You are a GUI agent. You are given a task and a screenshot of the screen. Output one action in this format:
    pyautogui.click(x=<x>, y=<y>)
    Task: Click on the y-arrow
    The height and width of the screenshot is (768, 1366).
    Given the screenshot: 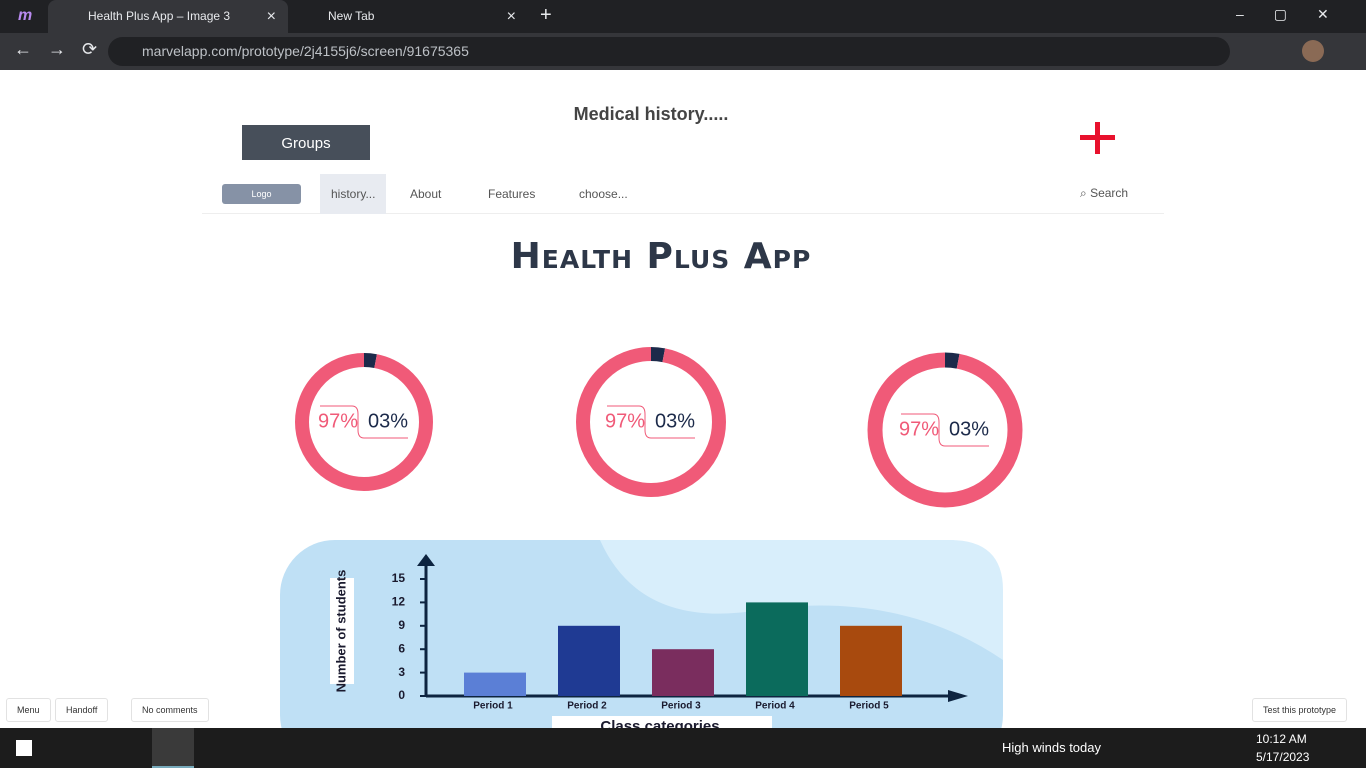 What is the action you would take?
    pyautogui.click(x=426, y=560)
    